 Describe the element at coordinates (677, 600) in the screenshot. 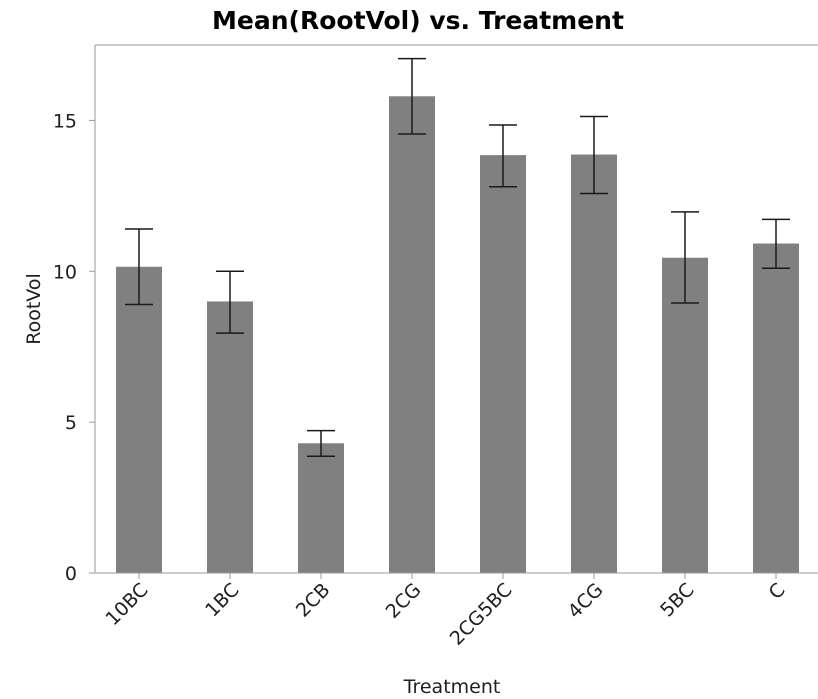

I see `x-tick-label: 5BC` at that location.